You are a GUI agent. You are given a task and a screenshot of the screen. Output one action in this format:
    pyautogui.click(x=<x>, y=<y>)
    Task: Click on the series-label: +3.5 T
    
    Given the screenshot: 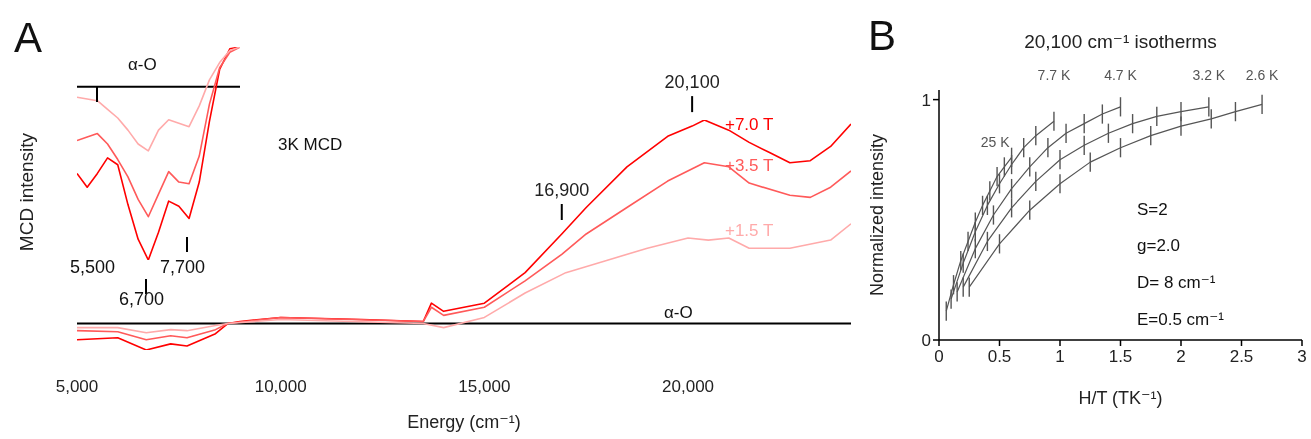 What is the action you would take?
    pyautogui.click(x=749, y=166)
    